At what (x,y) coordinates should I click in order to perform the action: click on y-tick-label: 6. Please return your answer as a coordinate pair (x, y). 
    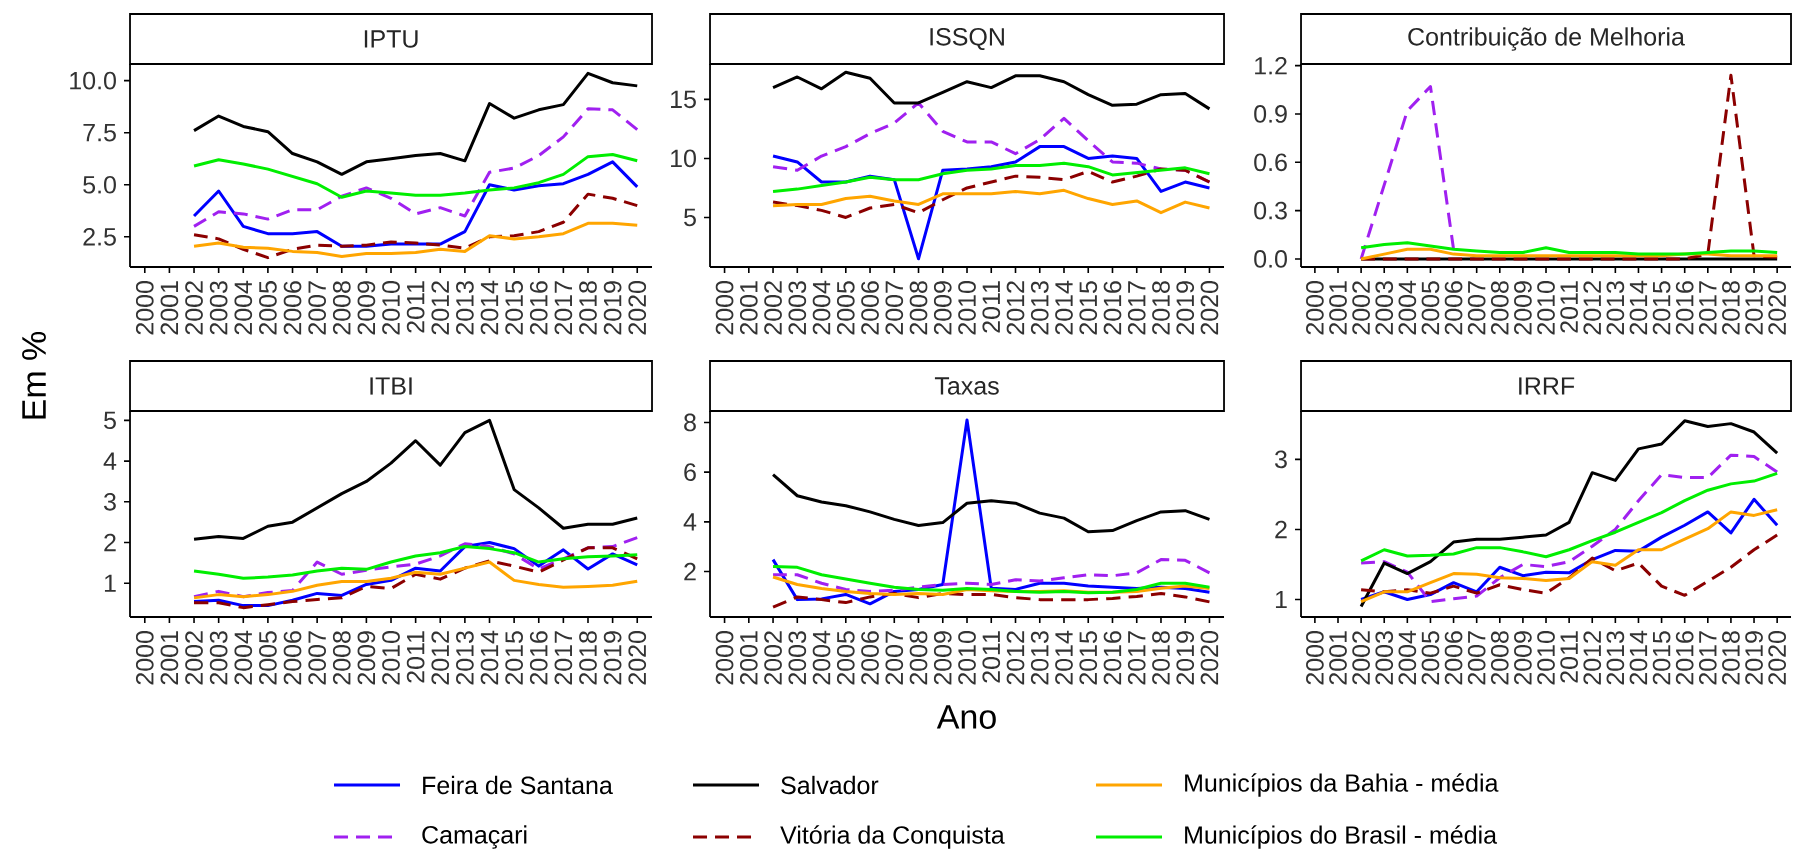
    Looking at the image, I should click on (690, 472).